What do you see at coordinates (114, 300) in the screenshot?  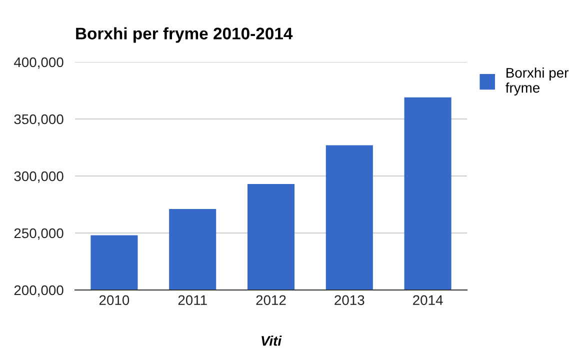 I see `x-tick-label: 2010` at bounding box center [114, 300].